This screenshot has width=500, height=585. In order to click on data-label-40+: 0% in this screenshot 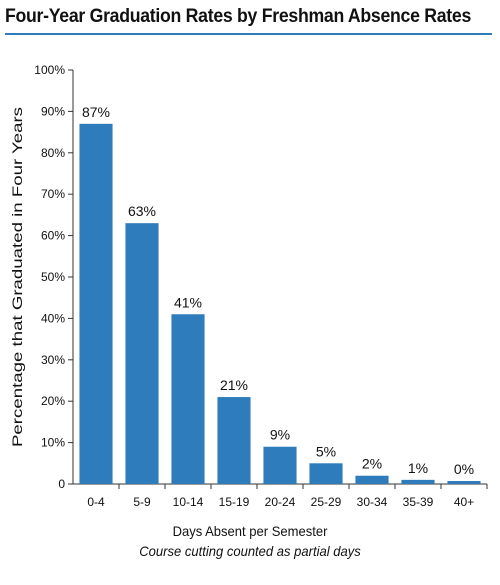, I will do `click(464, 469)`.